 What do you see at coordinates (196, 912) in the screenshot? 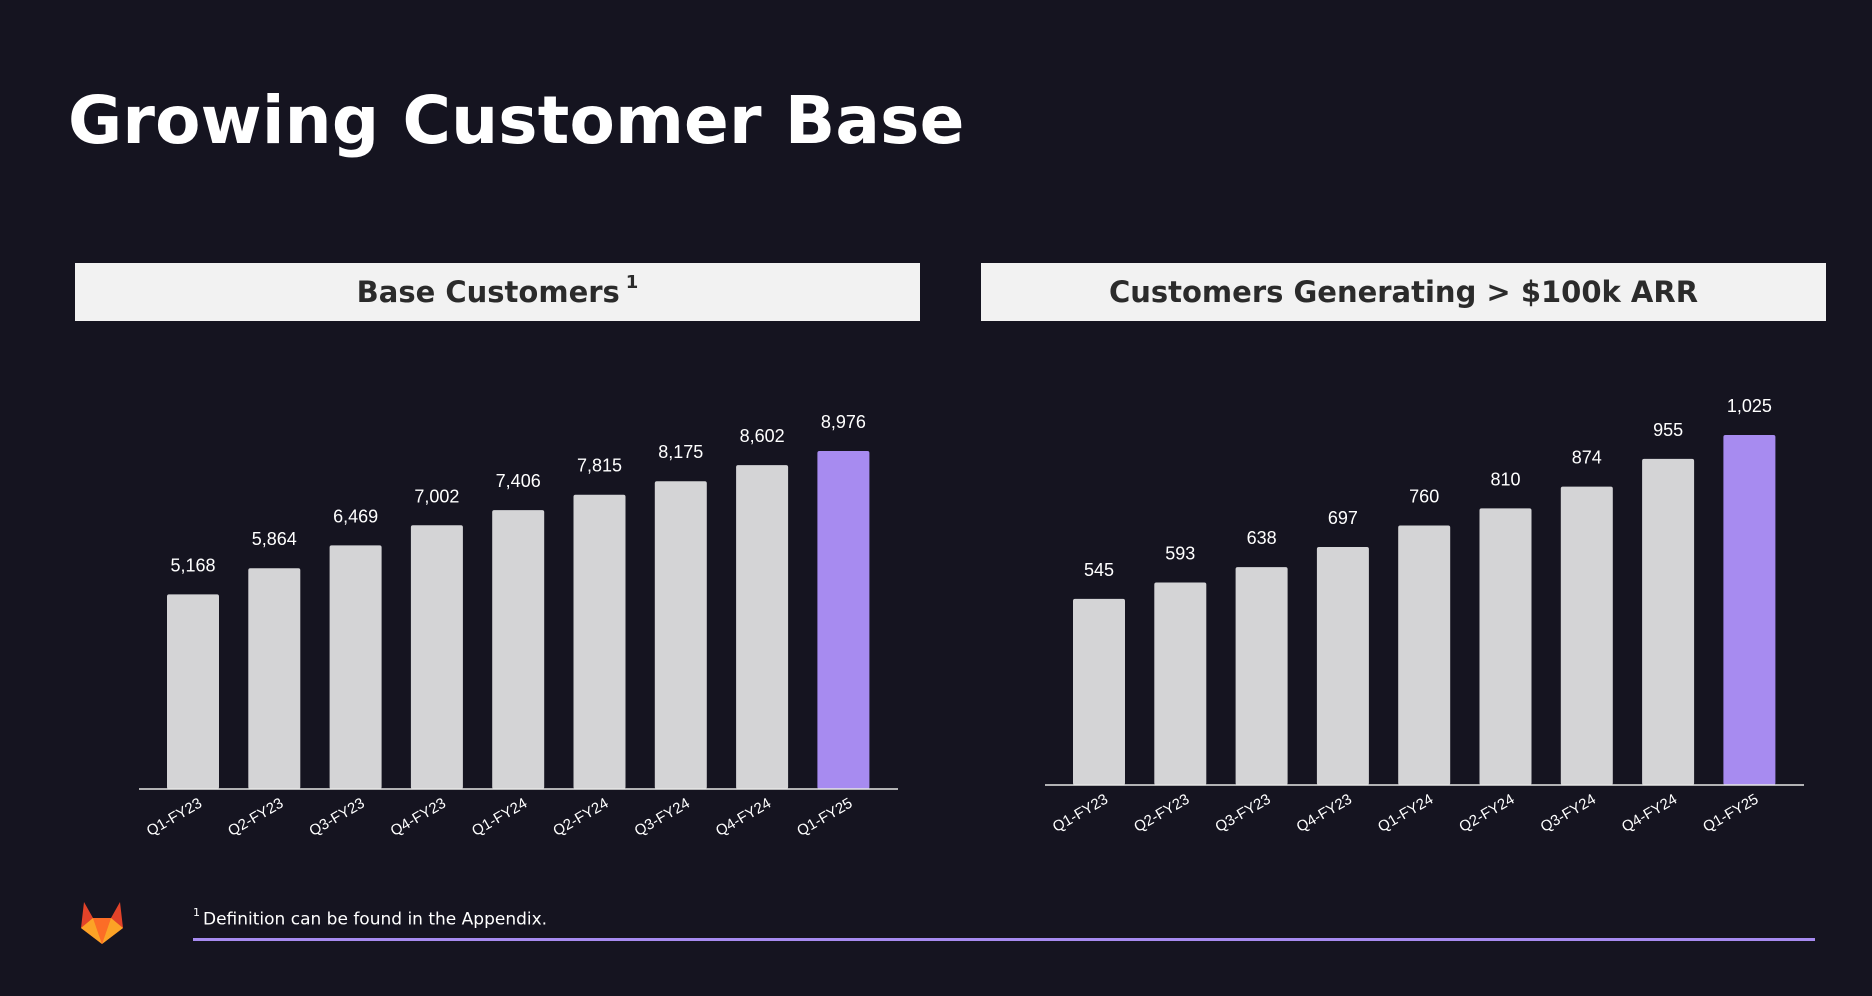
I see `footnote-marker: 1` at bounding box center [196, 912].